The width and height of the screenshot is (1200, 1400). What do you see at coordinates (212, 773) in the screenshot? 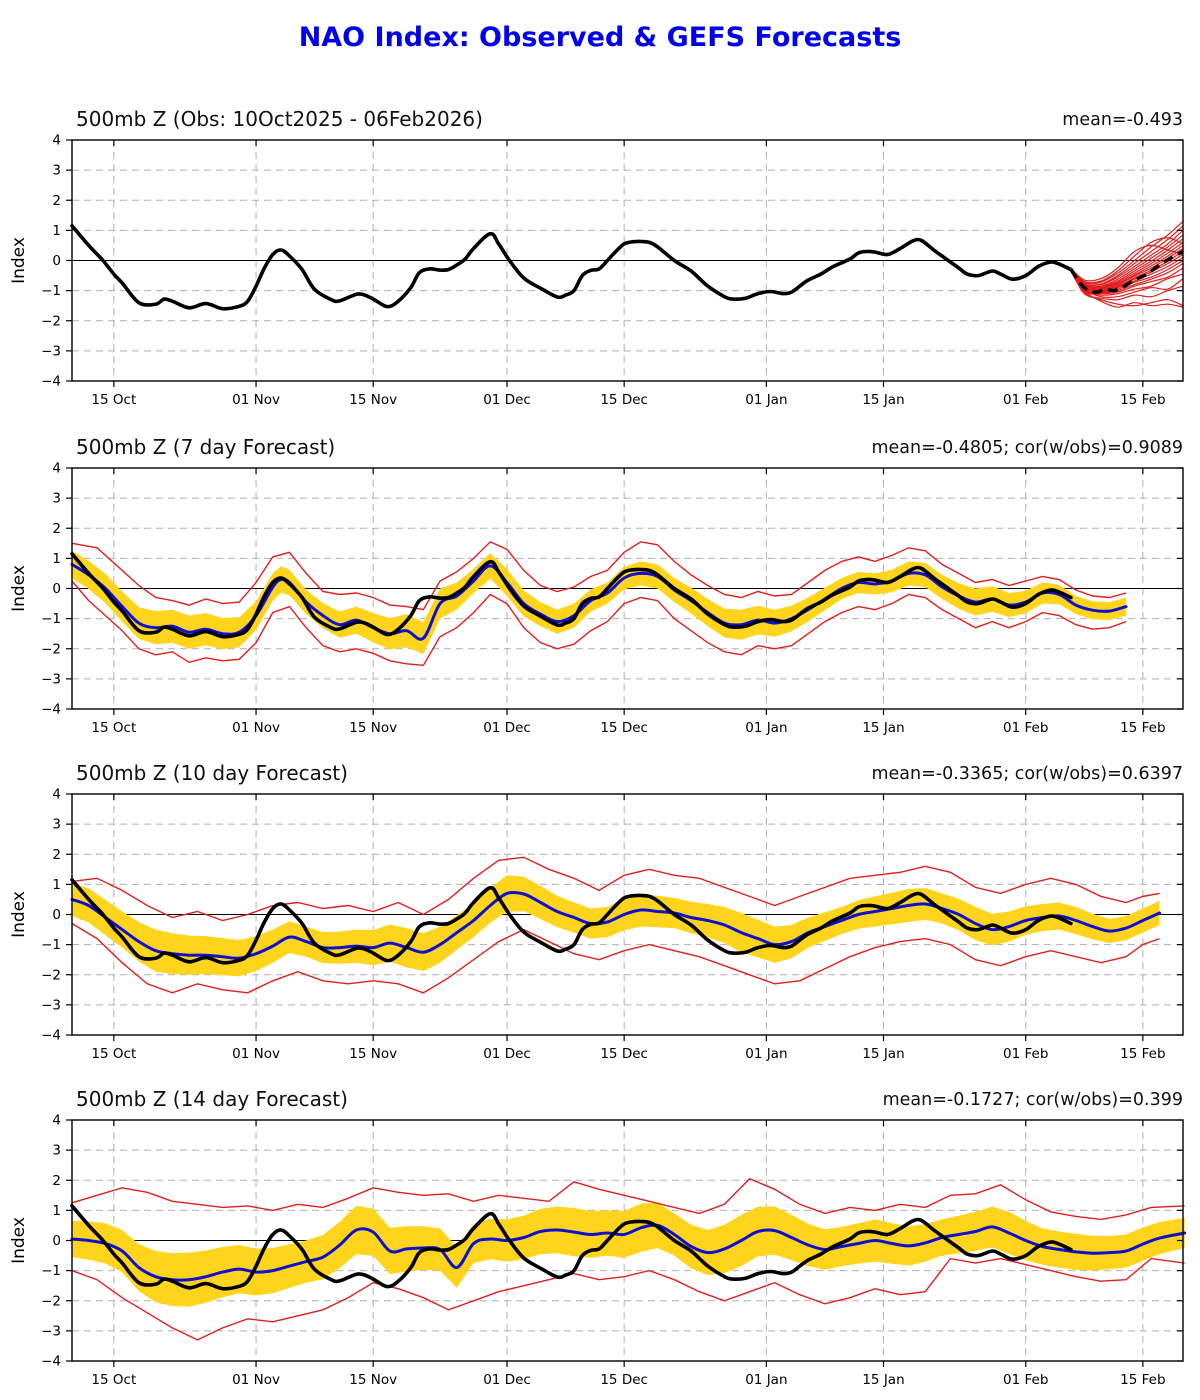
I see `panel-10day-title: 500mb Z (10 day Forecast)` at bounding box center [212, 773].